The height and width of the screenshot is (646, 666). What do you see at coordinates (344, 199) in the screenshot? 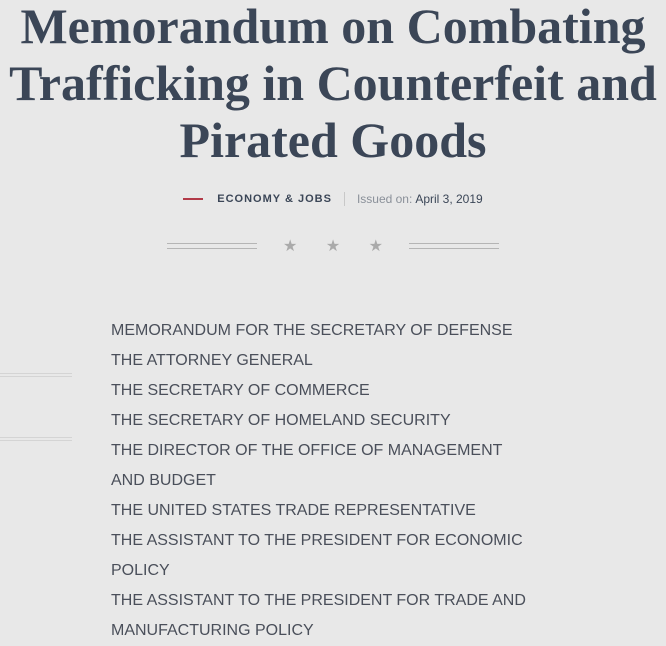
I see `separator` at bounding box center [344, 199].